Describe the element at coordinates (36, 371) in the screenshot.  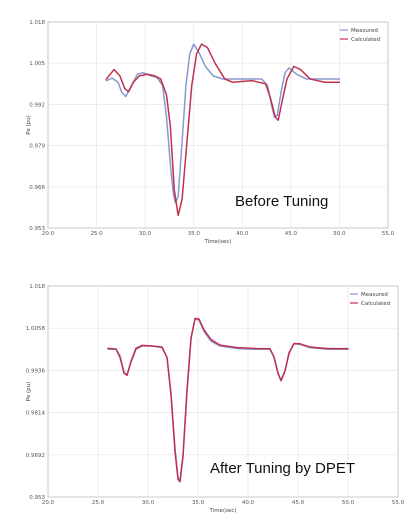
I see `y-tick-label: 0.9936` at that location.